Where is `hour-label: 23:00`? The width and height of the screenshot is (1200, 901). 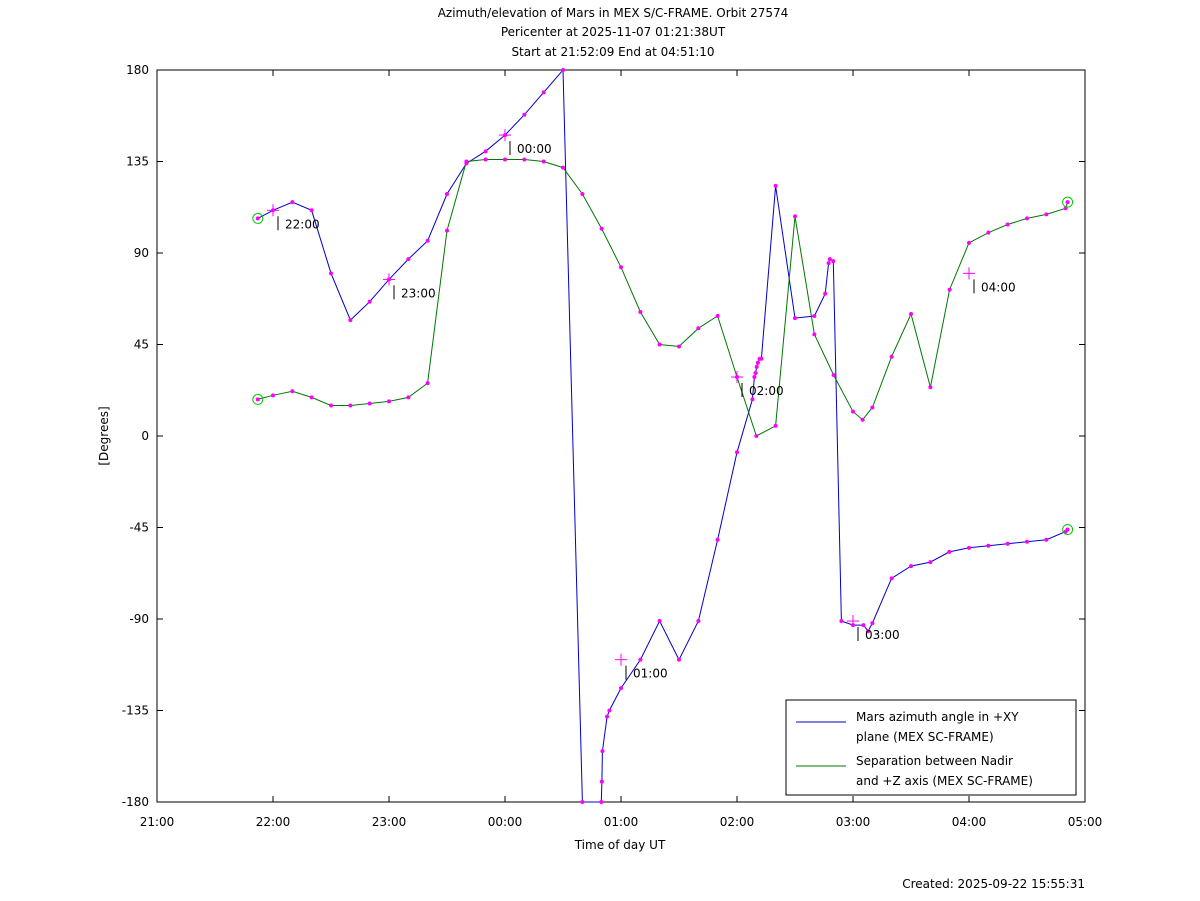
hour-label: 23:00 is located at coordinates (418, 293).